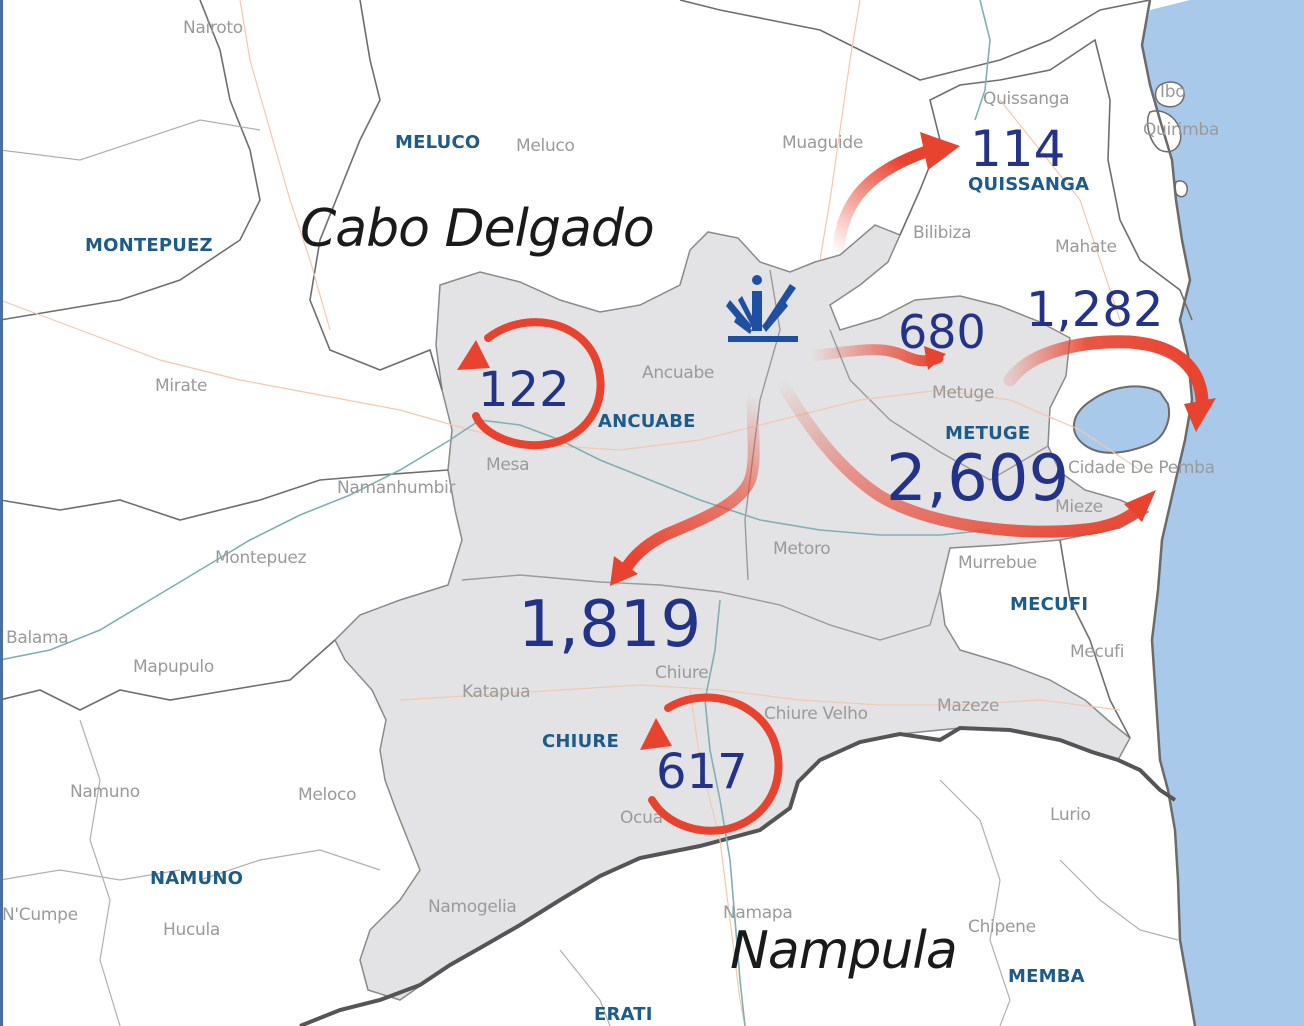 This screenshot has height=1026, width=1304. I want to click on town-label-balama: Balama, so click(37, 638).